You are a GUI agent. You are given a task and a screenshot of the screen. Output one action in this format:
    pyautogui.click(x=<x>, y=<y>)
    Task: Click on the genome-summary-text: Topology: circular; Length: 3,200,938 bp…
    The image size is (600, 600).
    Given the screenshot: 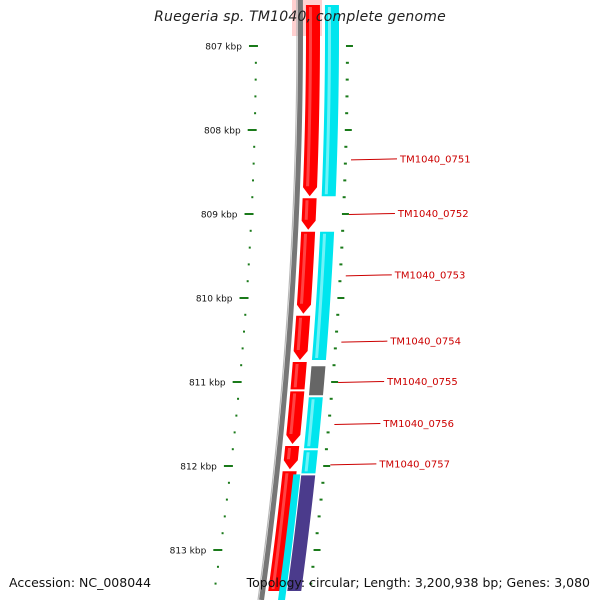 What is the action you would take?
    pyautogui.click(x=418, y=582)
    